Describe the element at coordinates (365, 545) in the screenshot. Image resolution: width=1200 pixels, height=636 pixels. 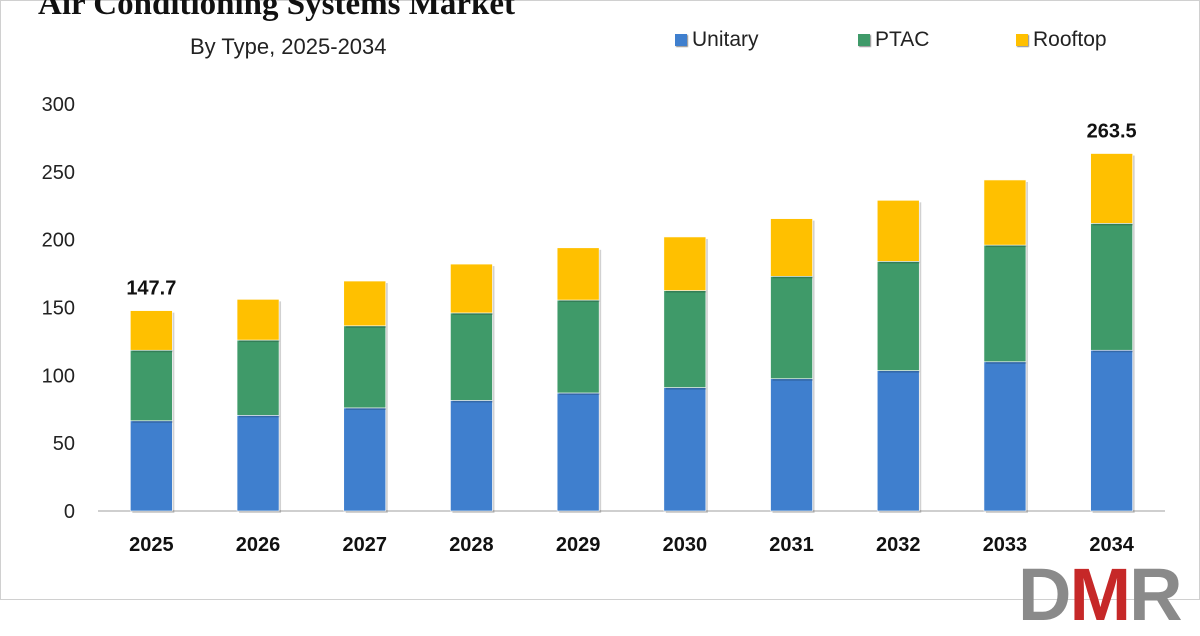
I see `x-tick-label: 2027` at that location.